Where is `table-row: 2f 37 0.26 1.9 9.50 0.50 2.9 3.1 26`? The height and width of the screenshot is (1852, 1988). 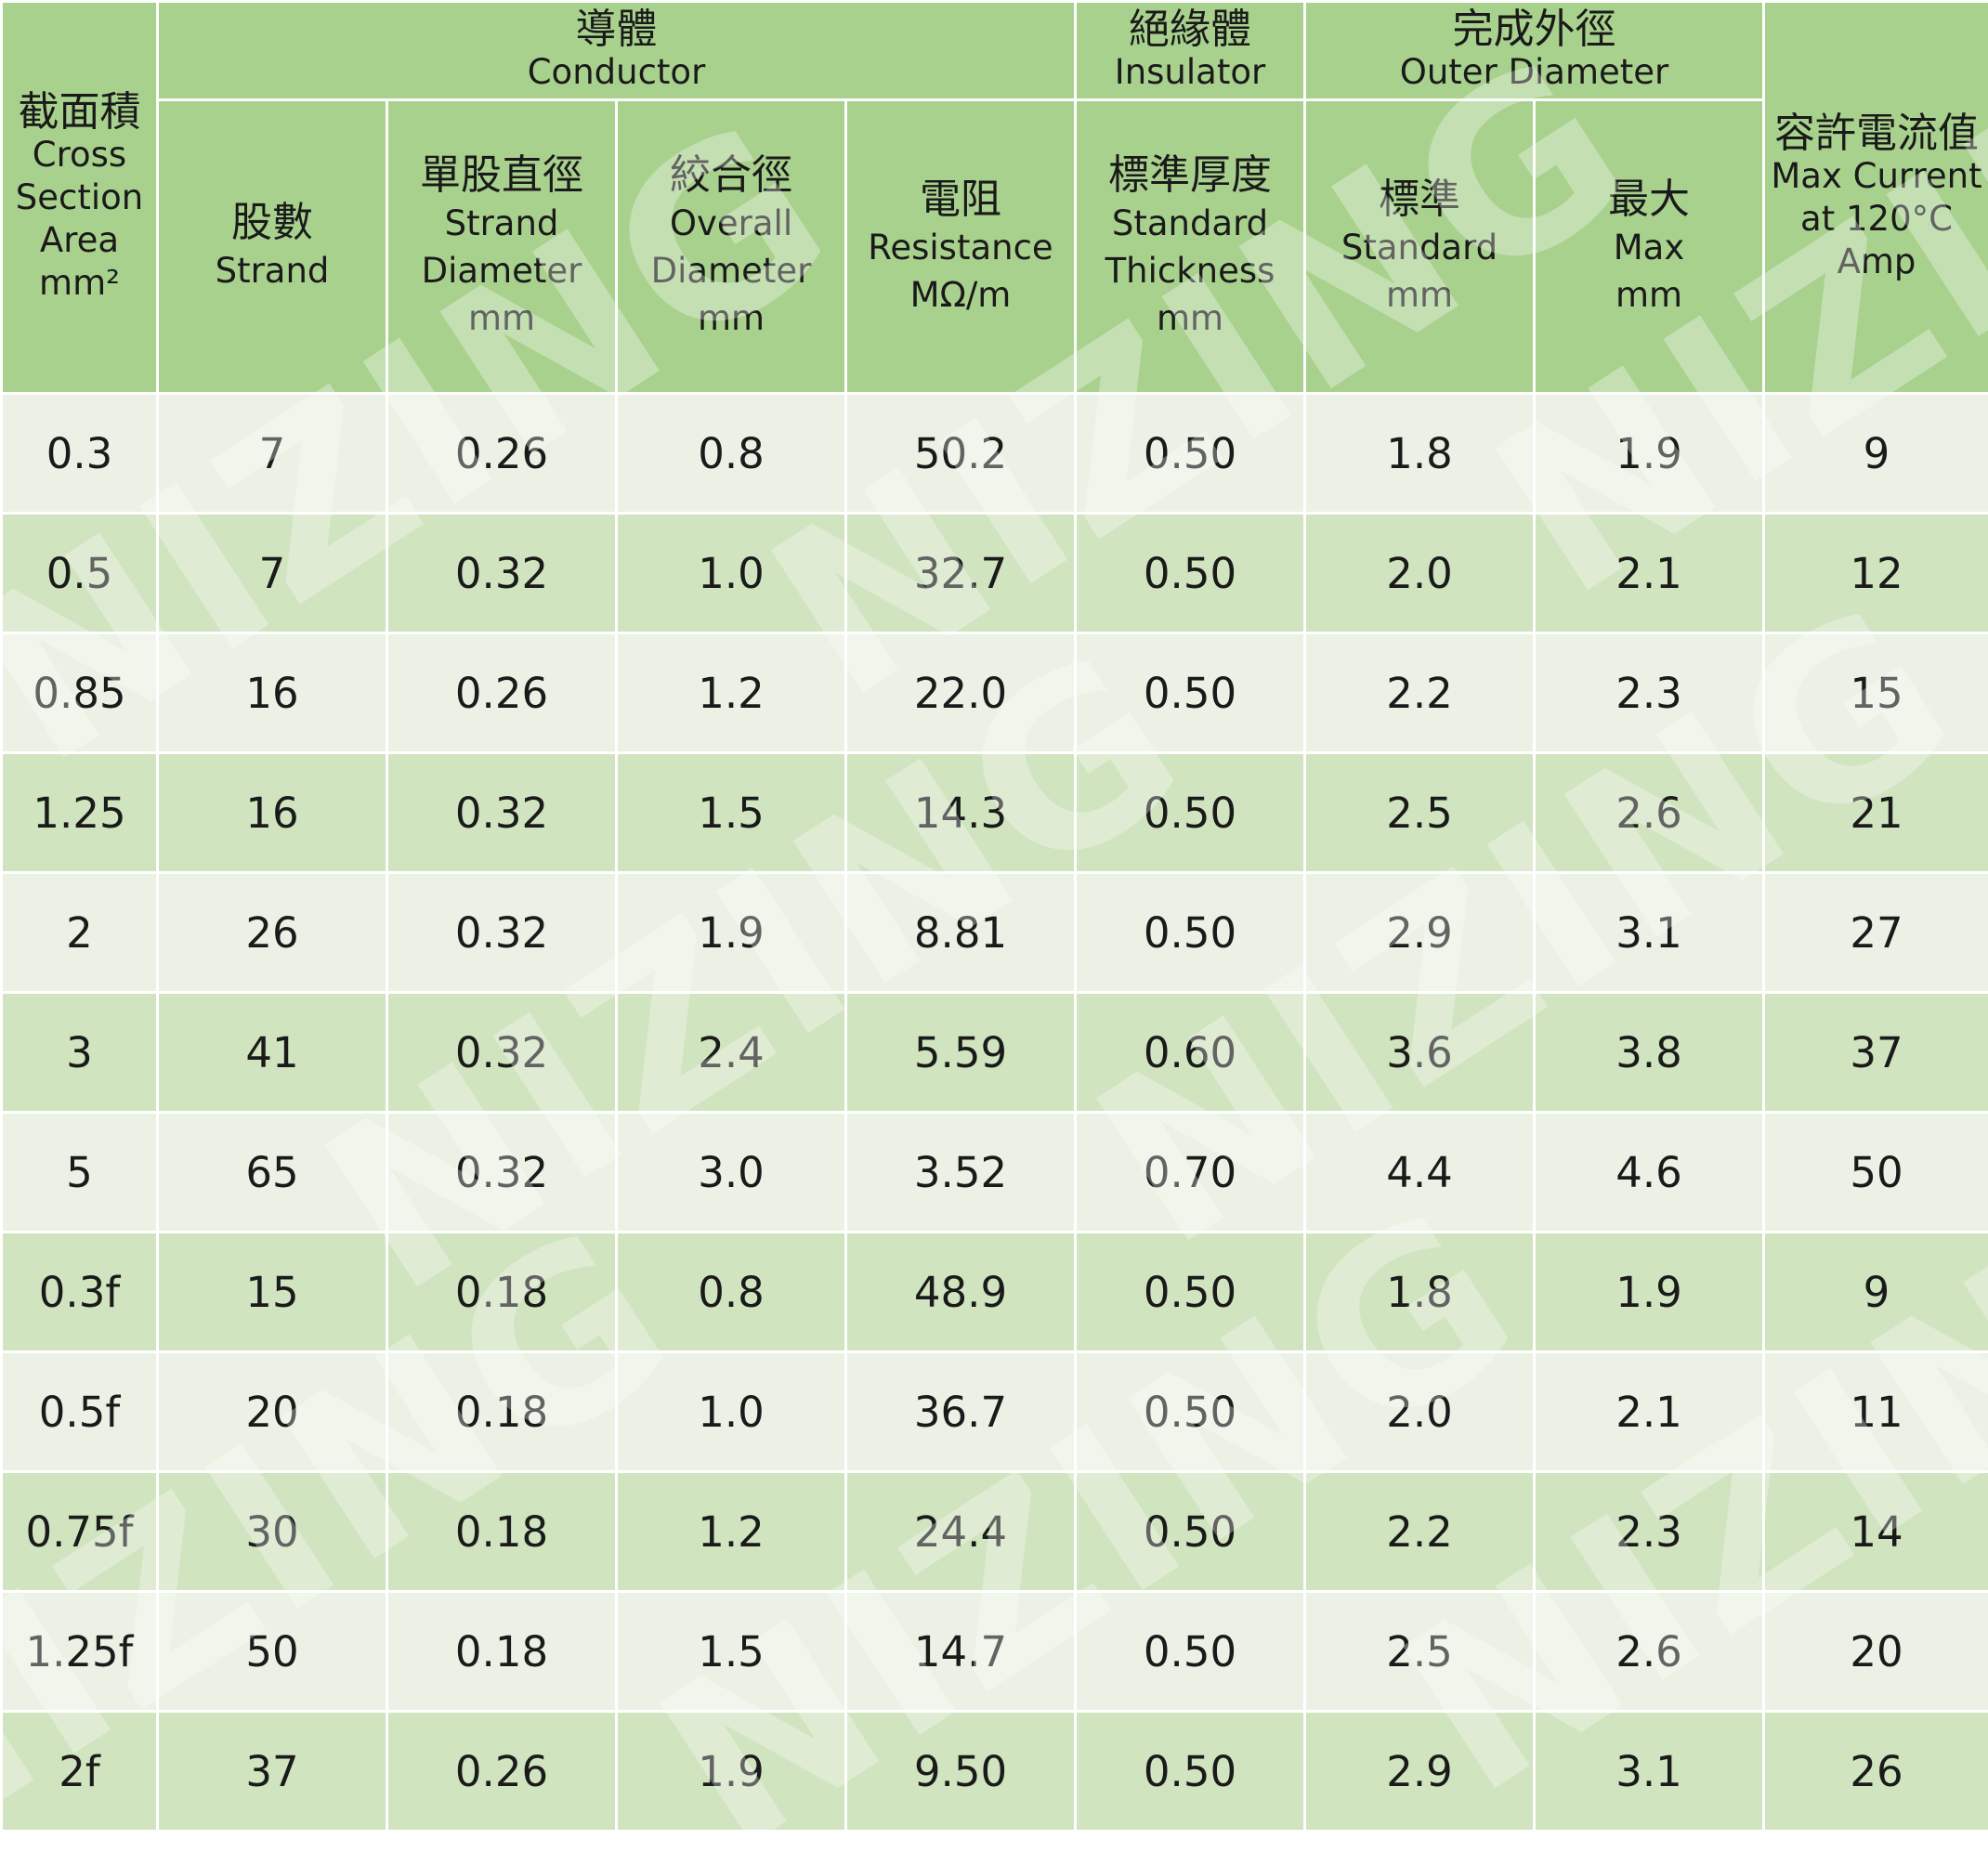 table-row: 2f 37 0.26 1.9 9.50 0.50 2.9 3.1 26 is located at coordinates (994, 1771).